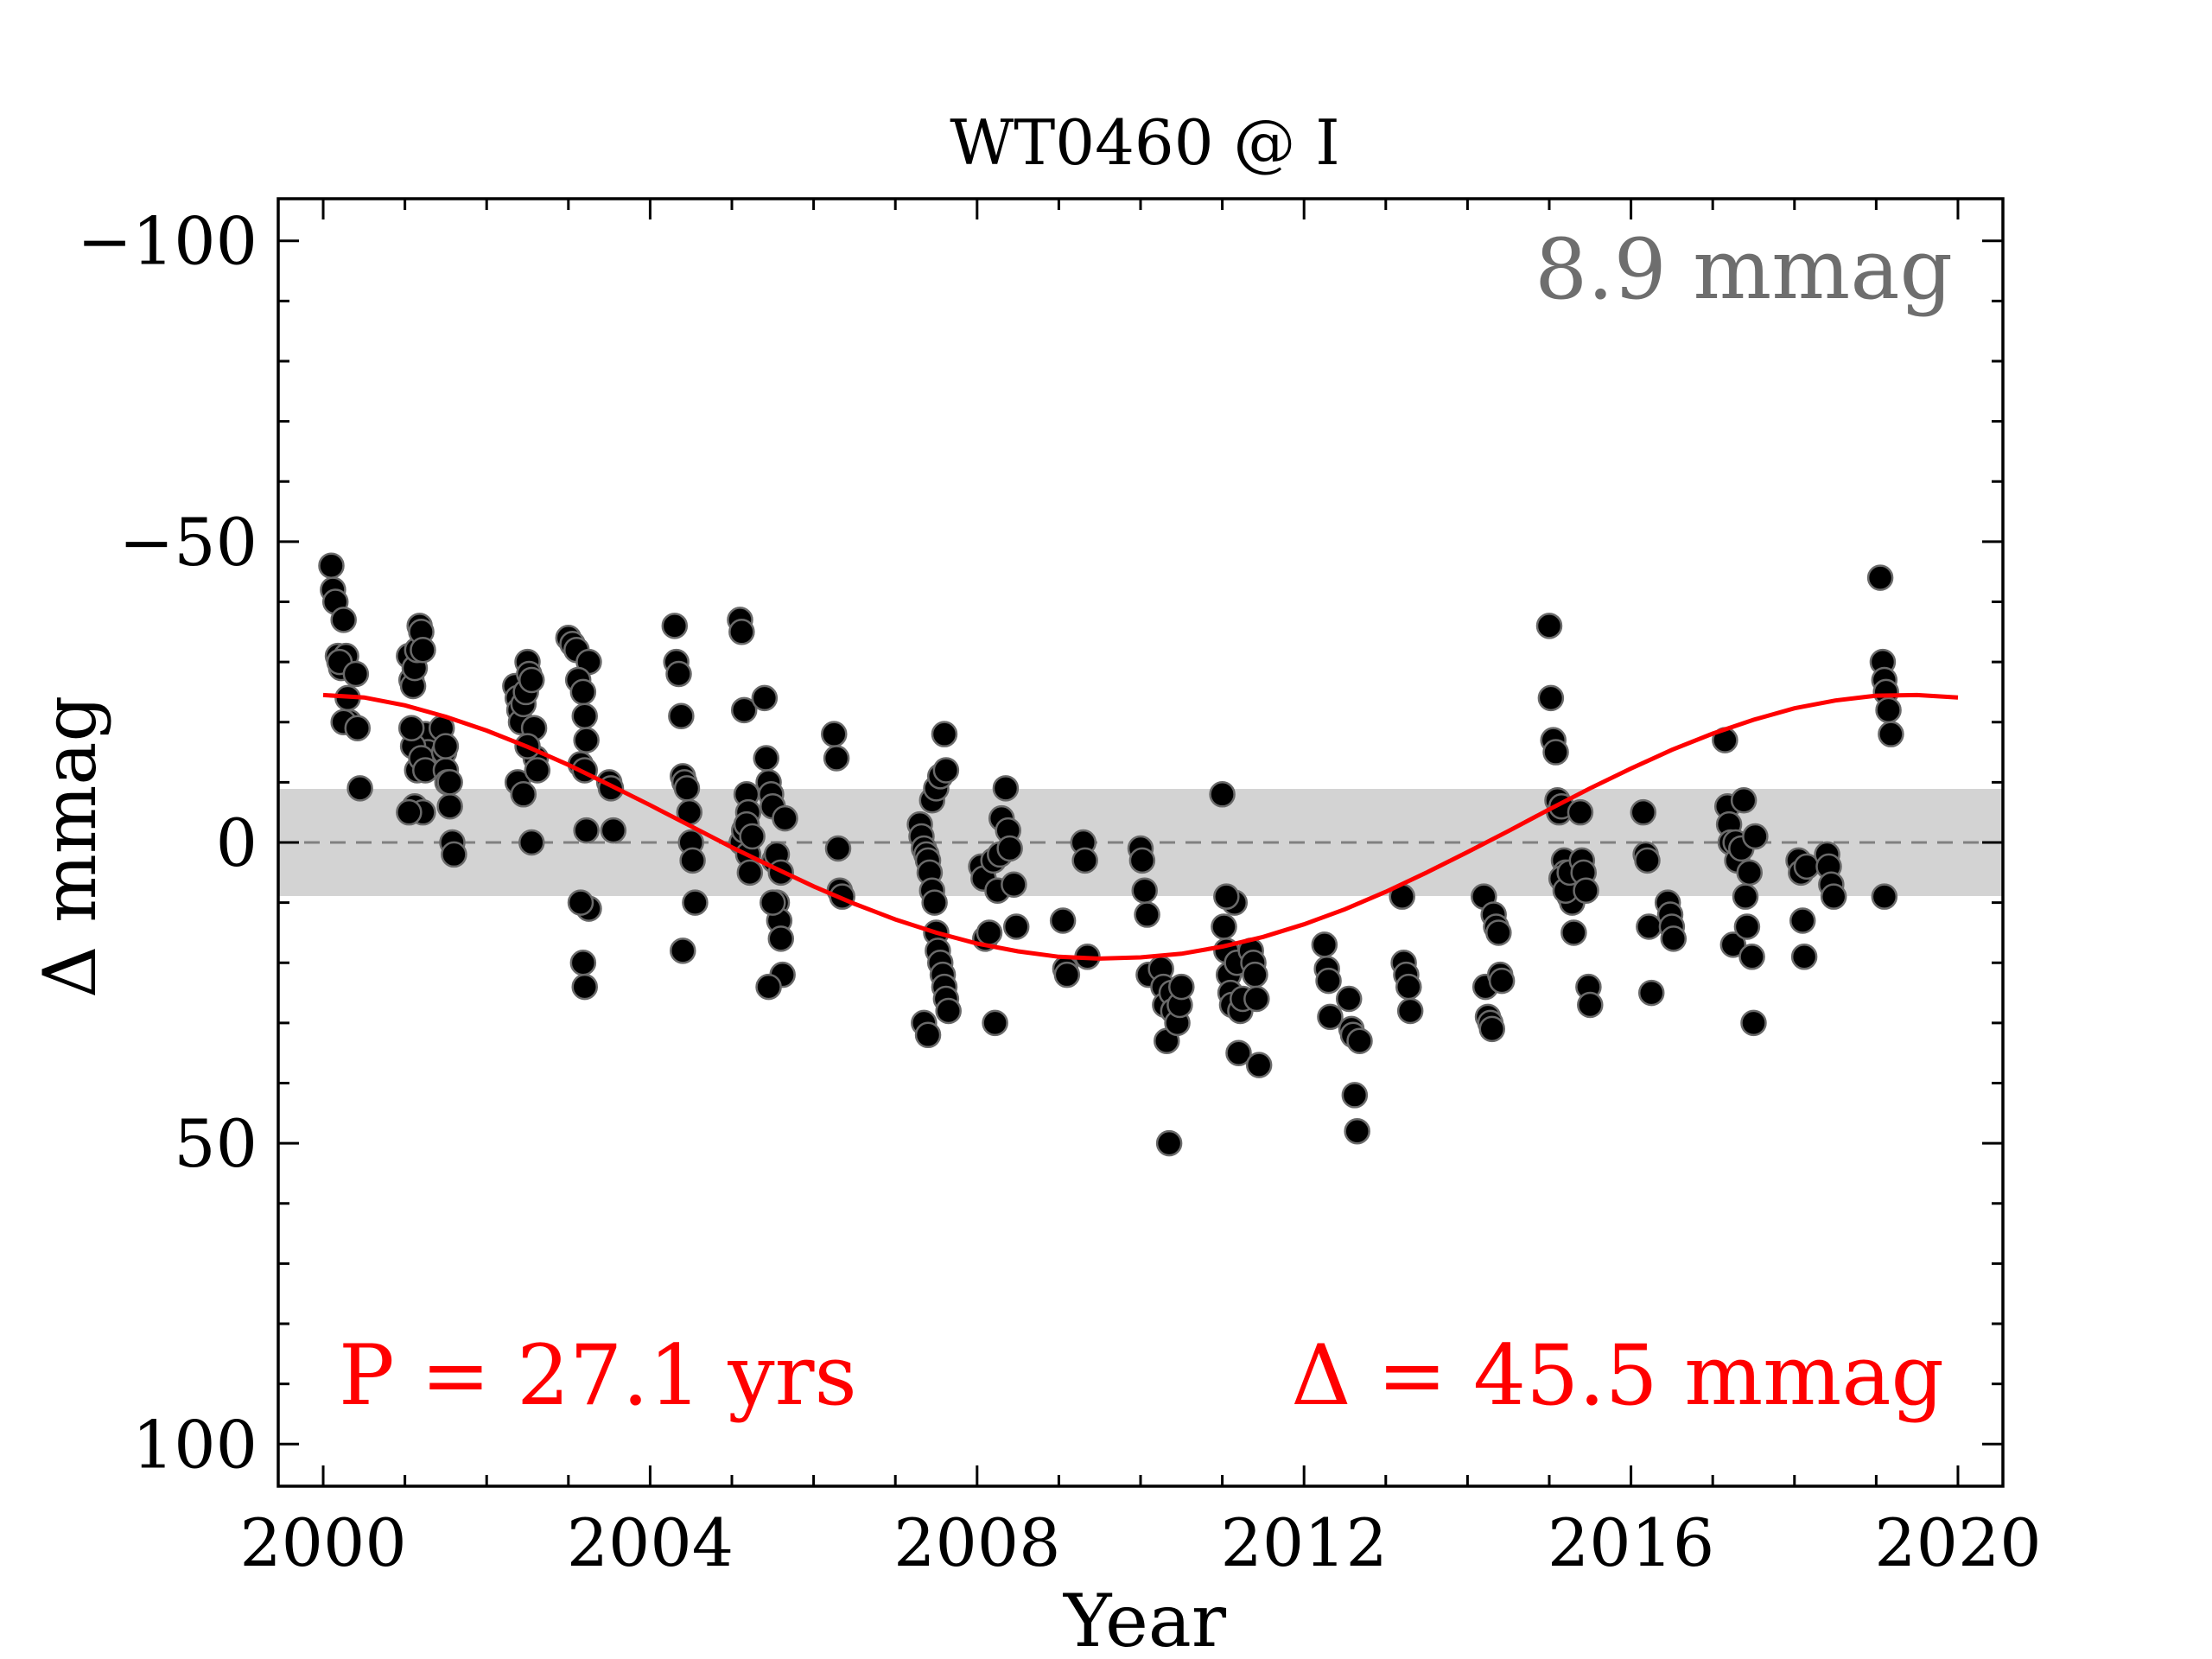 The height and width of the screenshot is (1659, 2212). What do you see at coordinates (1744, 269) in the screenshot?
I see `band-width-label: 8.9 mmag` at bounding box center [1744, 269].